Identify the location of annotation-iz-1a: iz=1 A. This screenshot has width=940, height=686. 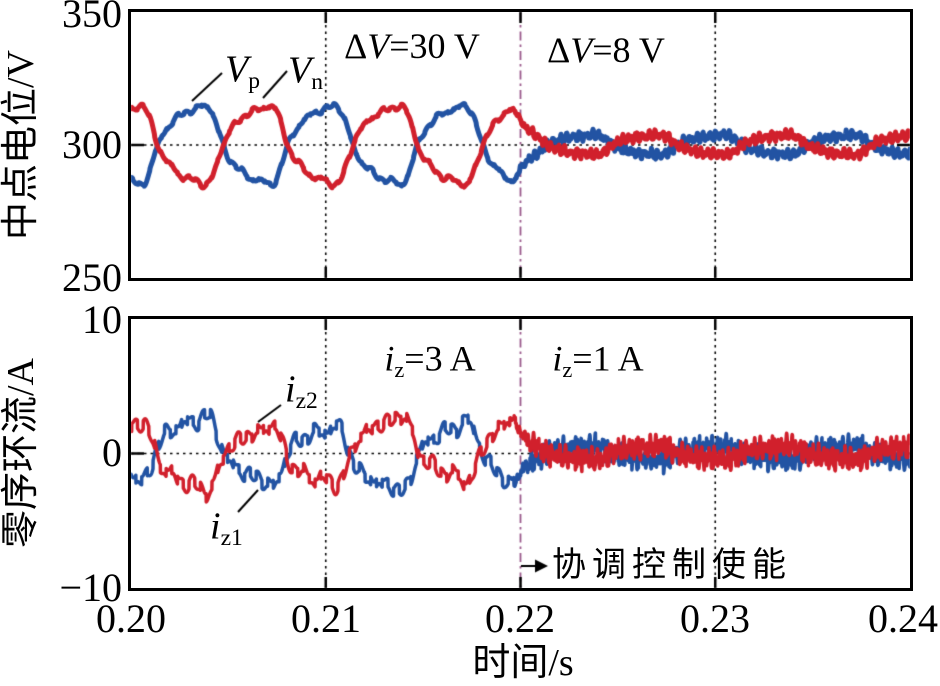
(598, 360).